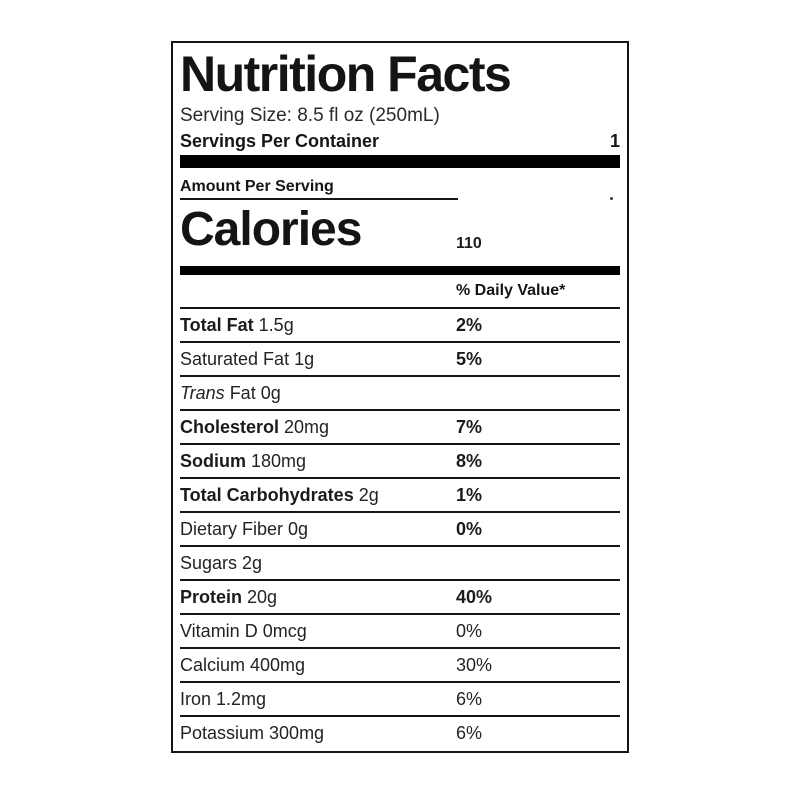 The width and height of the screenshot is (800, 800). What do you see at coordinates (400, 141) in the screenshot?
I see `servings-per-container-row: Servings Per Container 1` at bounding box center [400, 141].